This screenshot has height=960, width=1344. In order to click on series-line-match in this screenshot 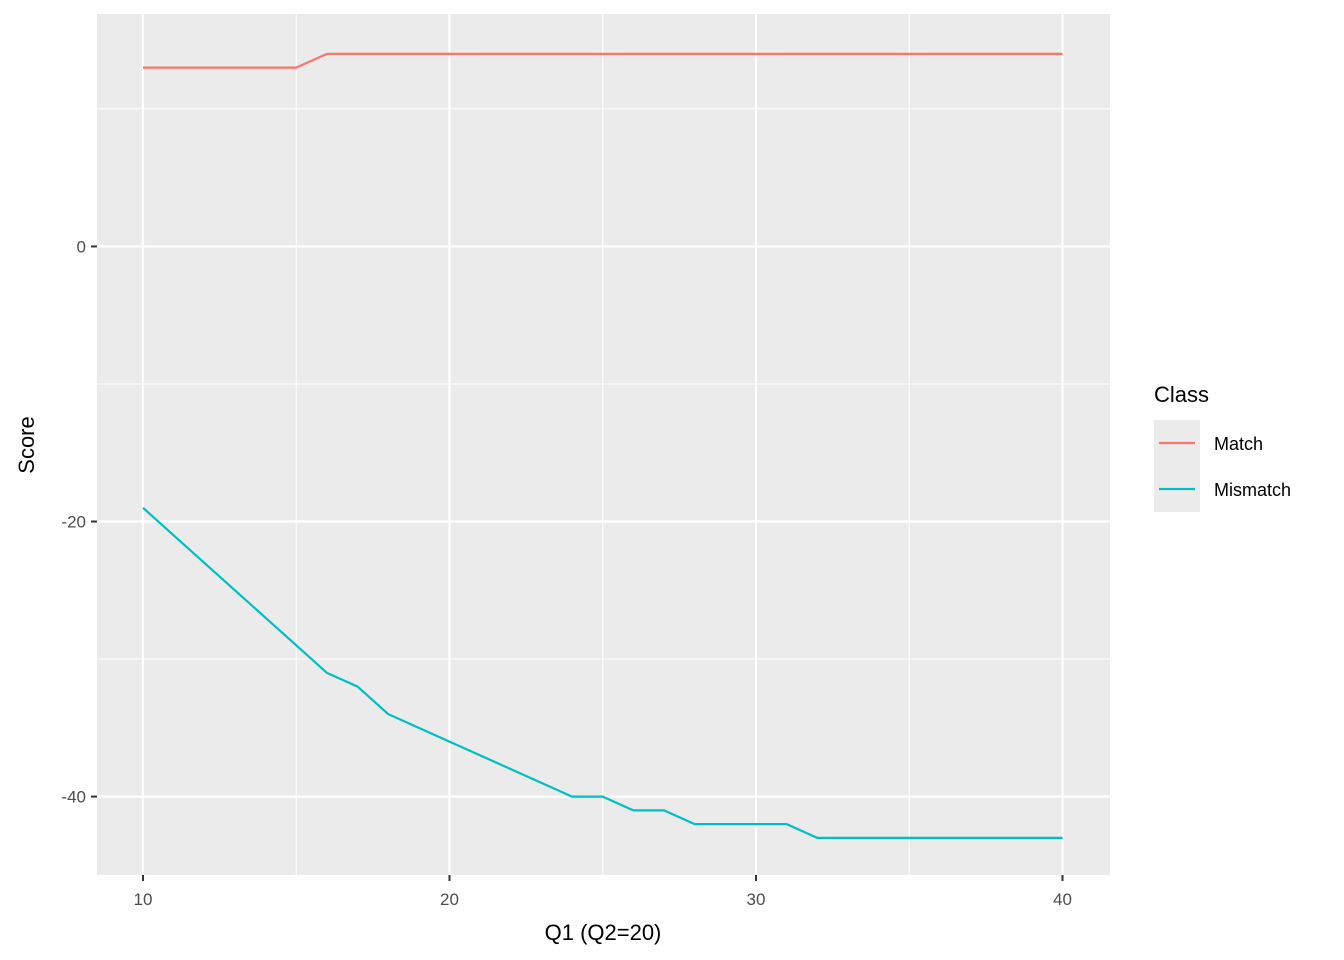, I will do `click(602, 60)`.